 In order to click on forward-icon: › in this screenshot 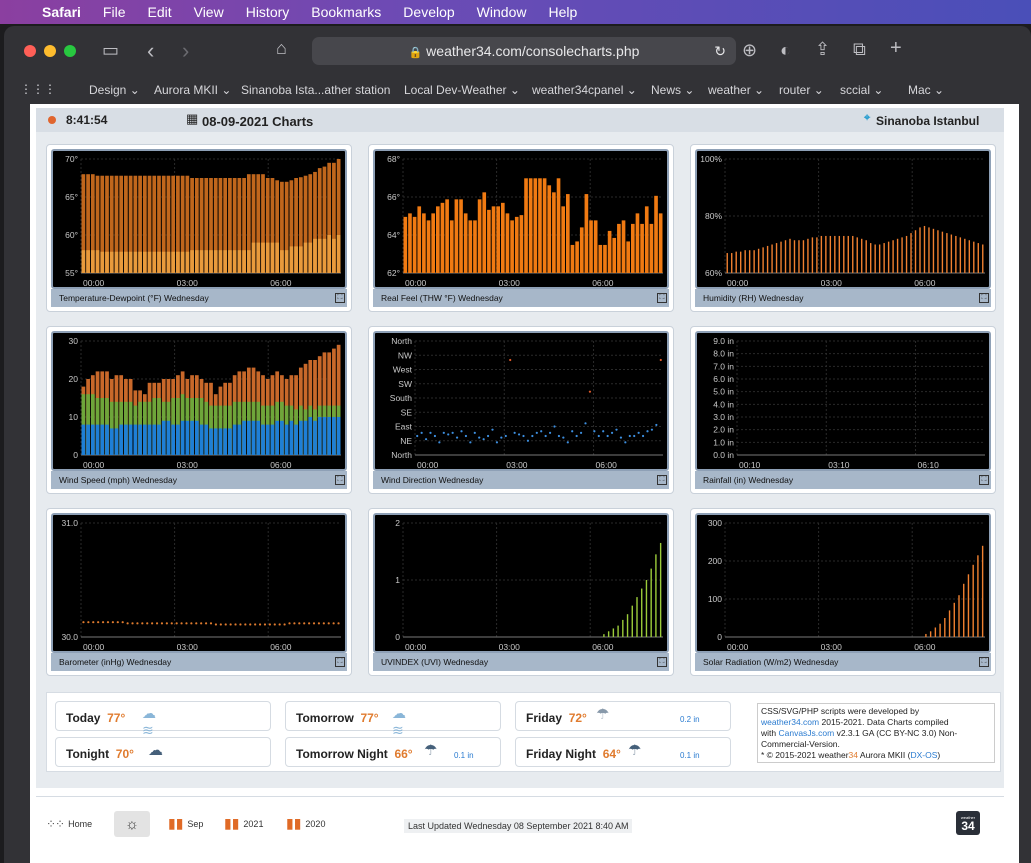, I will do `click(186, 50)`.